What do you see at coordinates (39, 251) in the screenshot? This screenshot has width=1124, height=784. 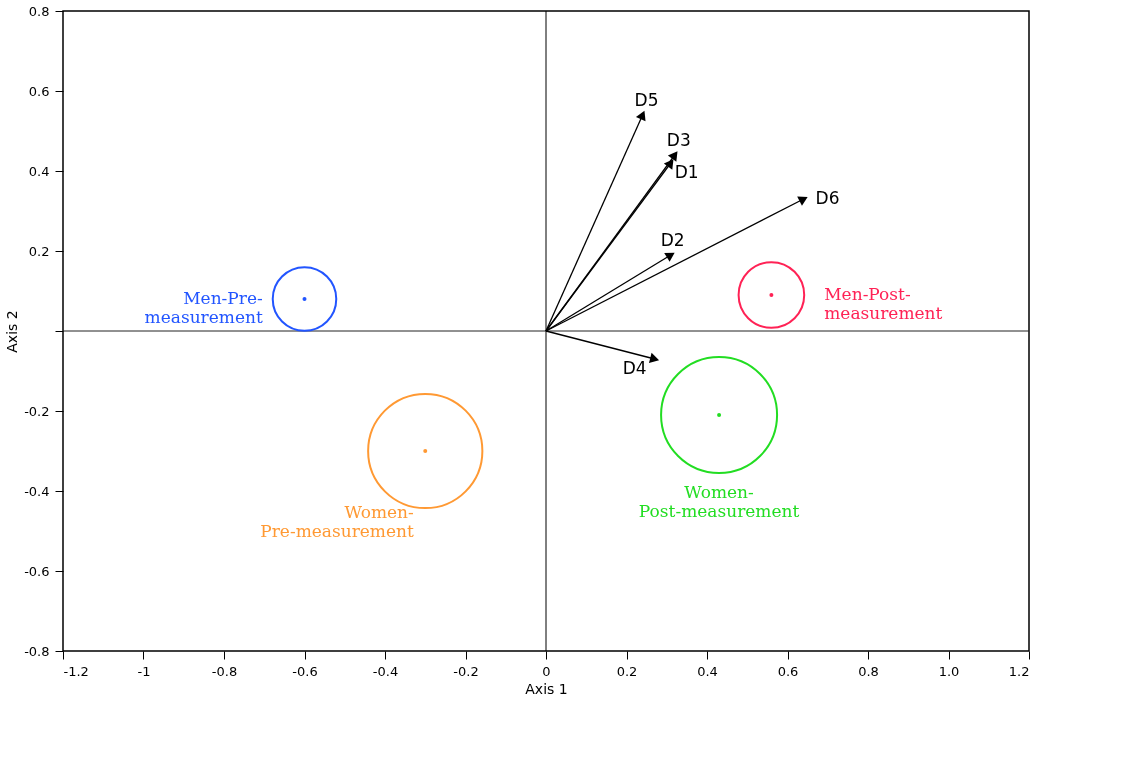 I see `y-tick-label: 0.2` at bounding box center [39, 251].